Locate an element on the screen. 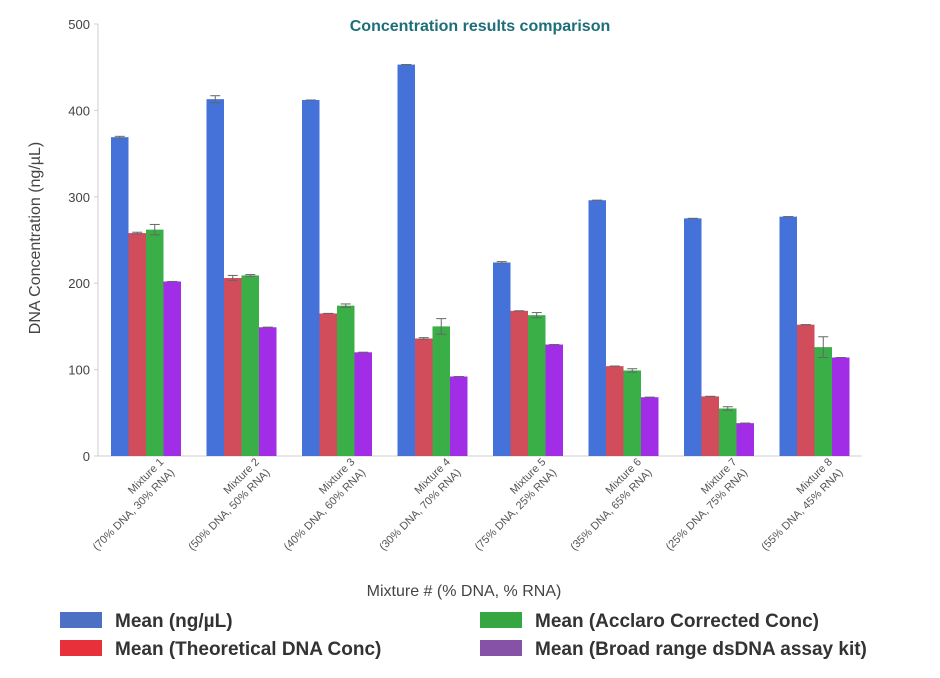 The height and width of the screenshot is (678, 940). x-tick-label: Mixture 4(30% DNA, 70% RNA) is located at coordinates (420, 504).